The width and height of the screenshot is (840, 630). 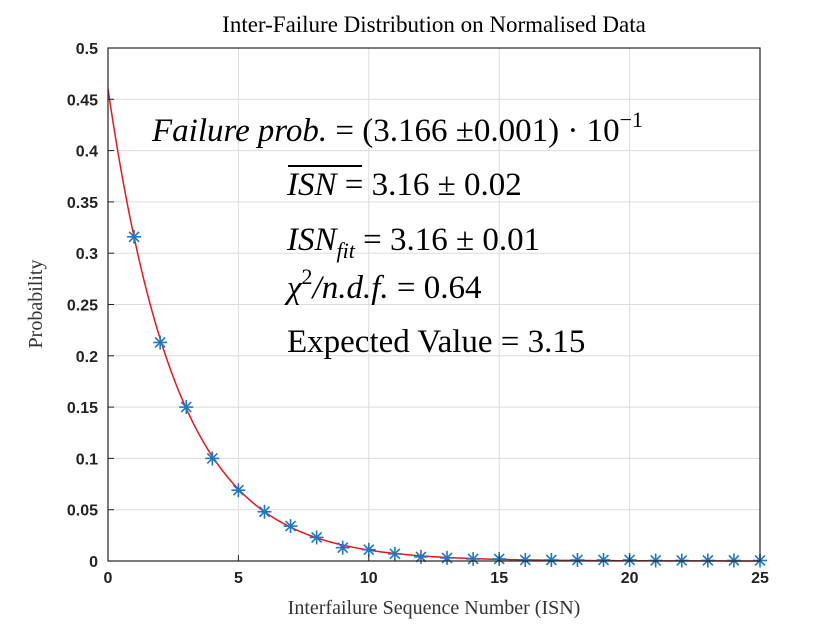 What do you see at coordinates (429, 185) in the screenshot?
I see `annotation-isn-mean-rhs: = 3.16 ± 0.02` at bounding box center [429, 185].